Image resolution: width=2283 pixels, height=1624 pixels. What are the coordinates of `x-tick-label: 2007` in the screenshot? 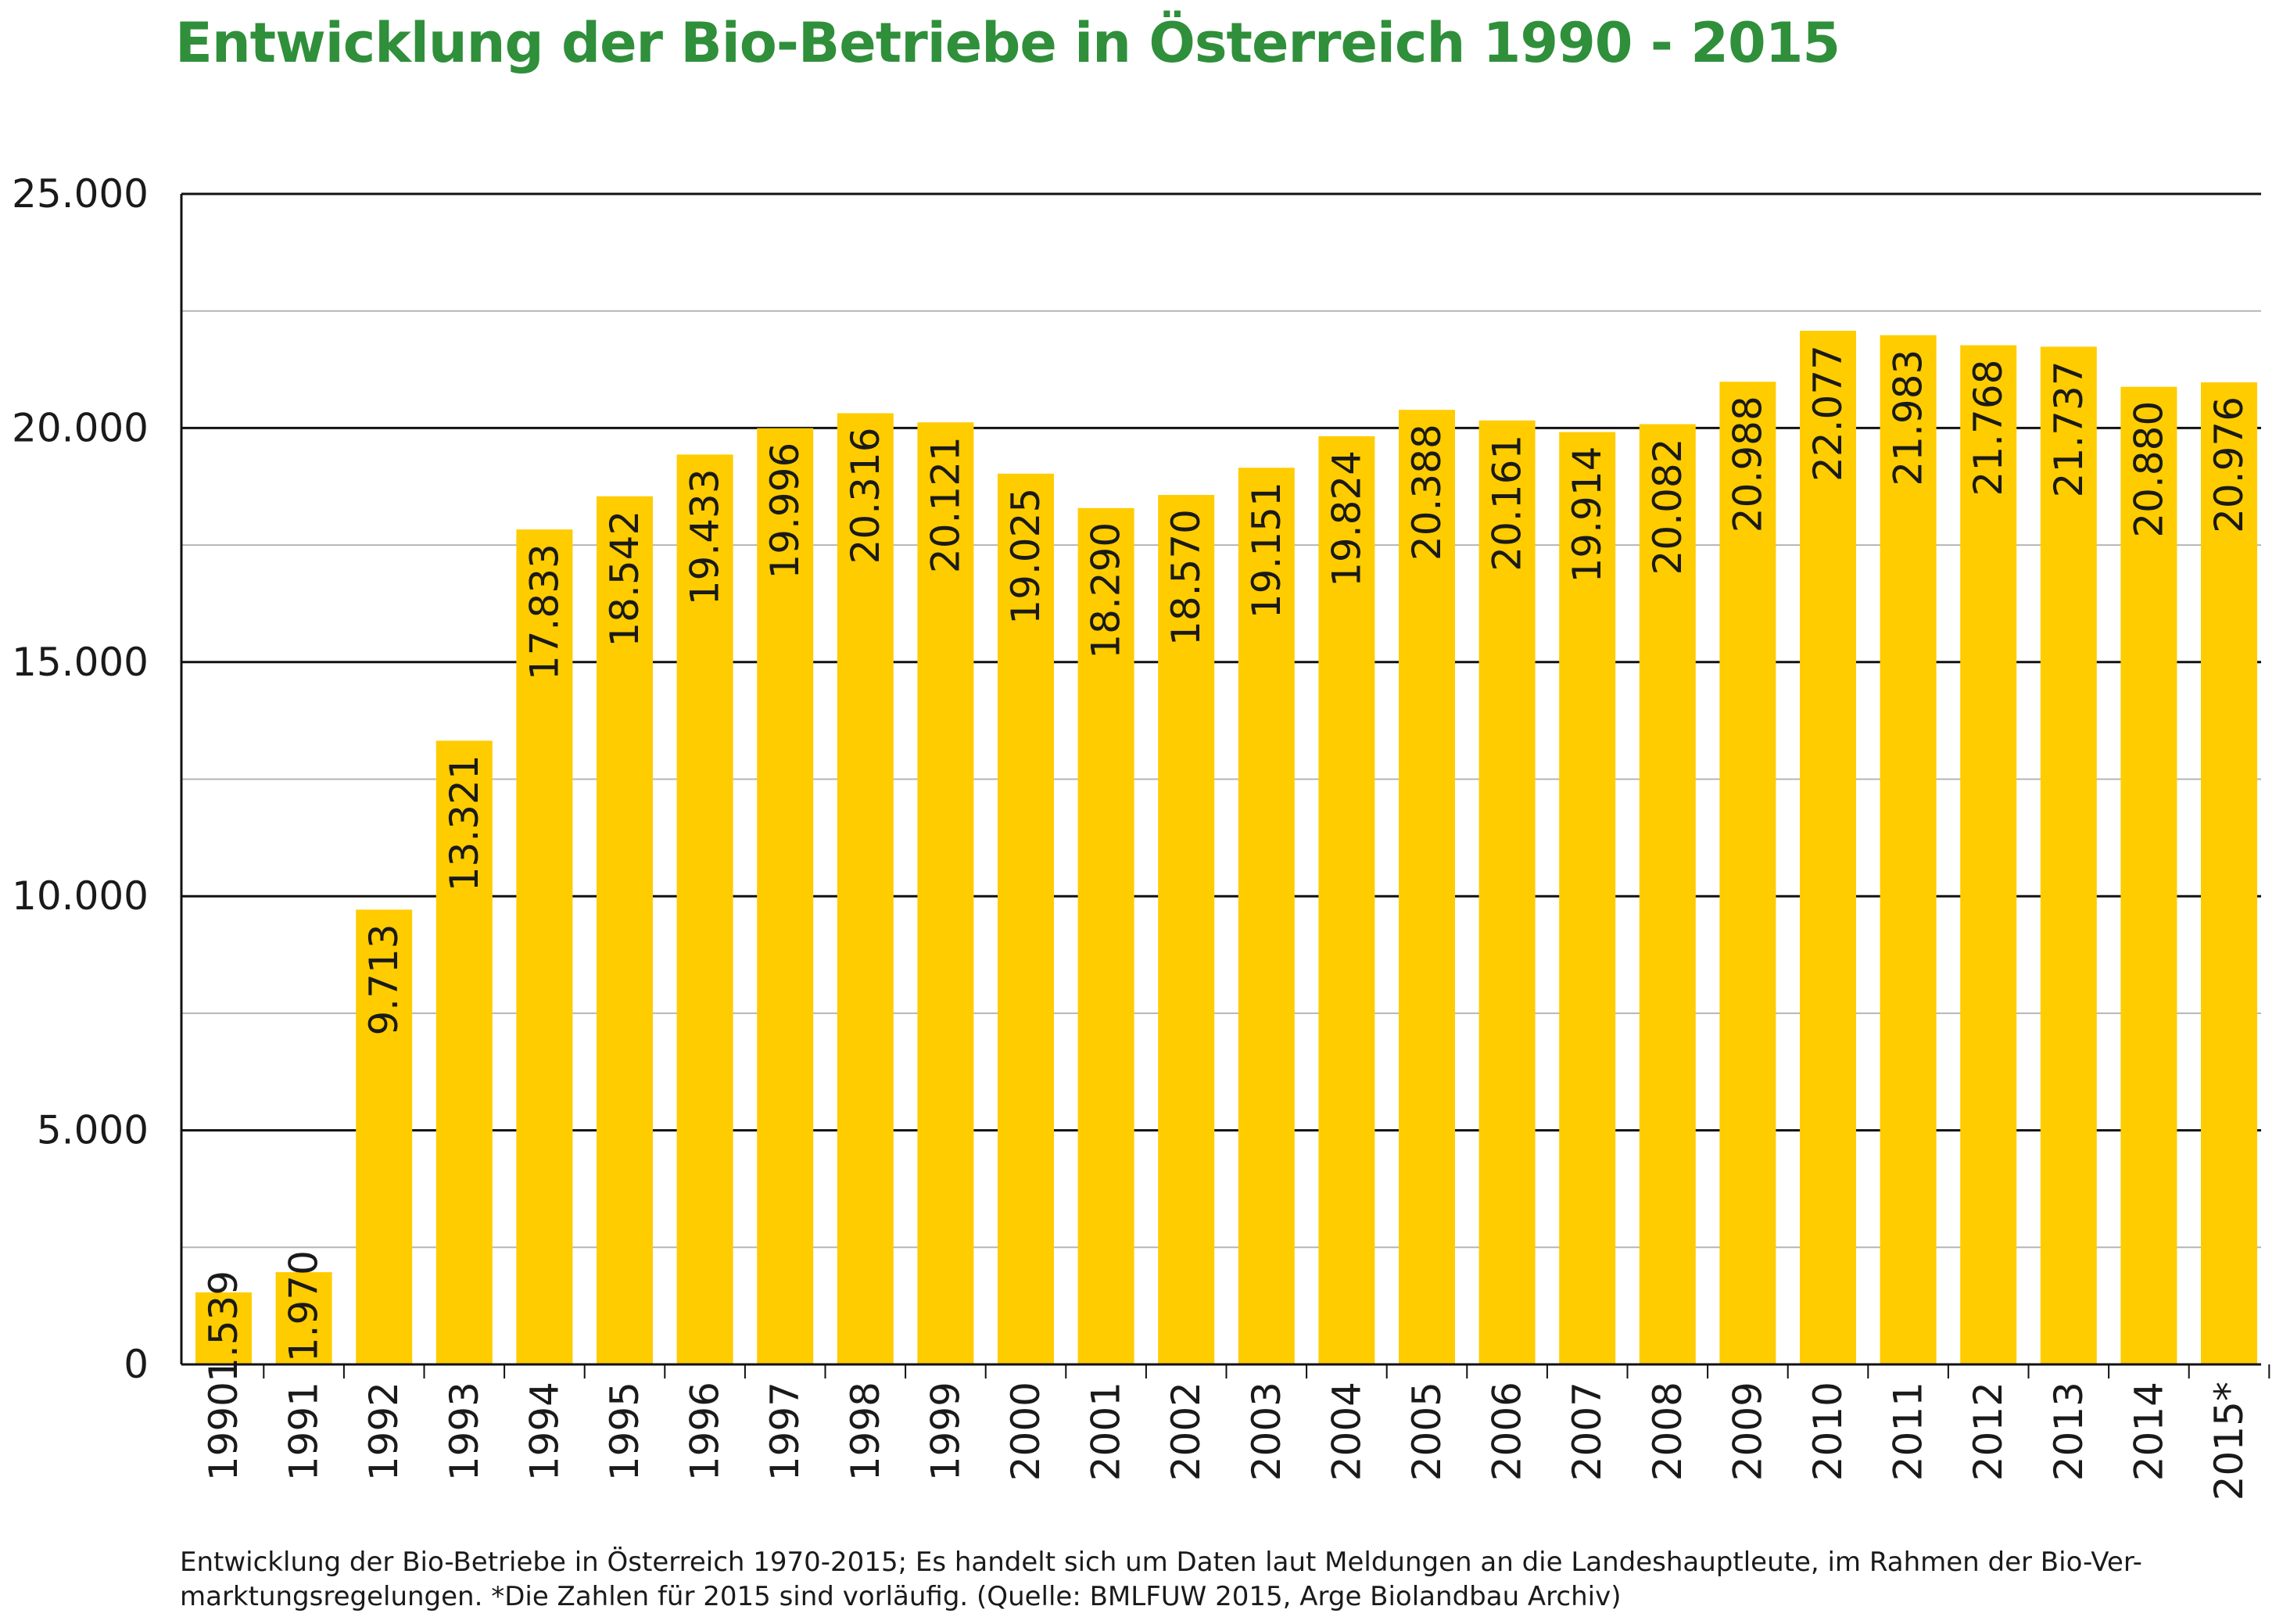 It's located at (1587, 1431).